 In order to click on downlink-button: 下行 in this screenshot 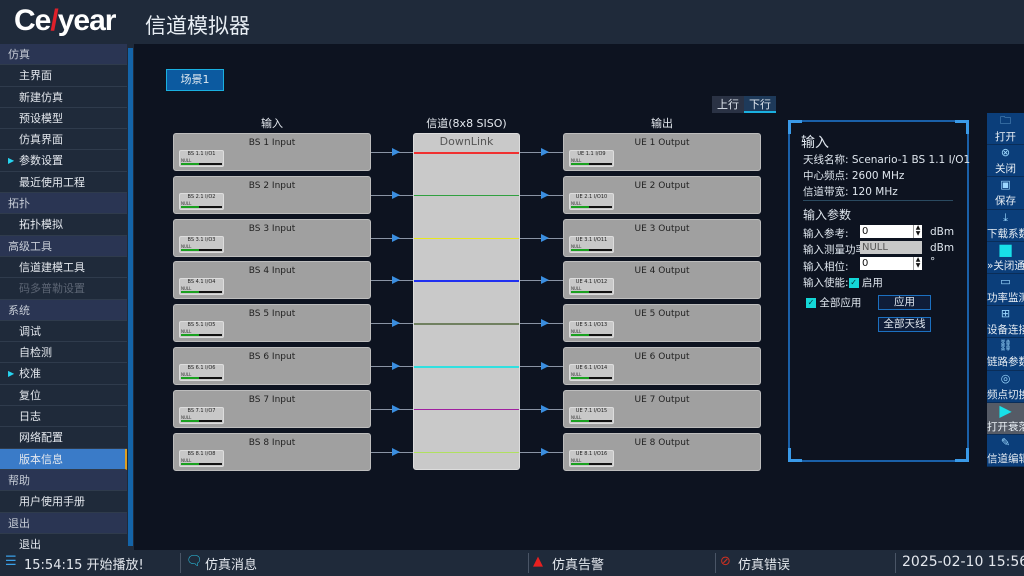, I will do `click(760, 104)`.